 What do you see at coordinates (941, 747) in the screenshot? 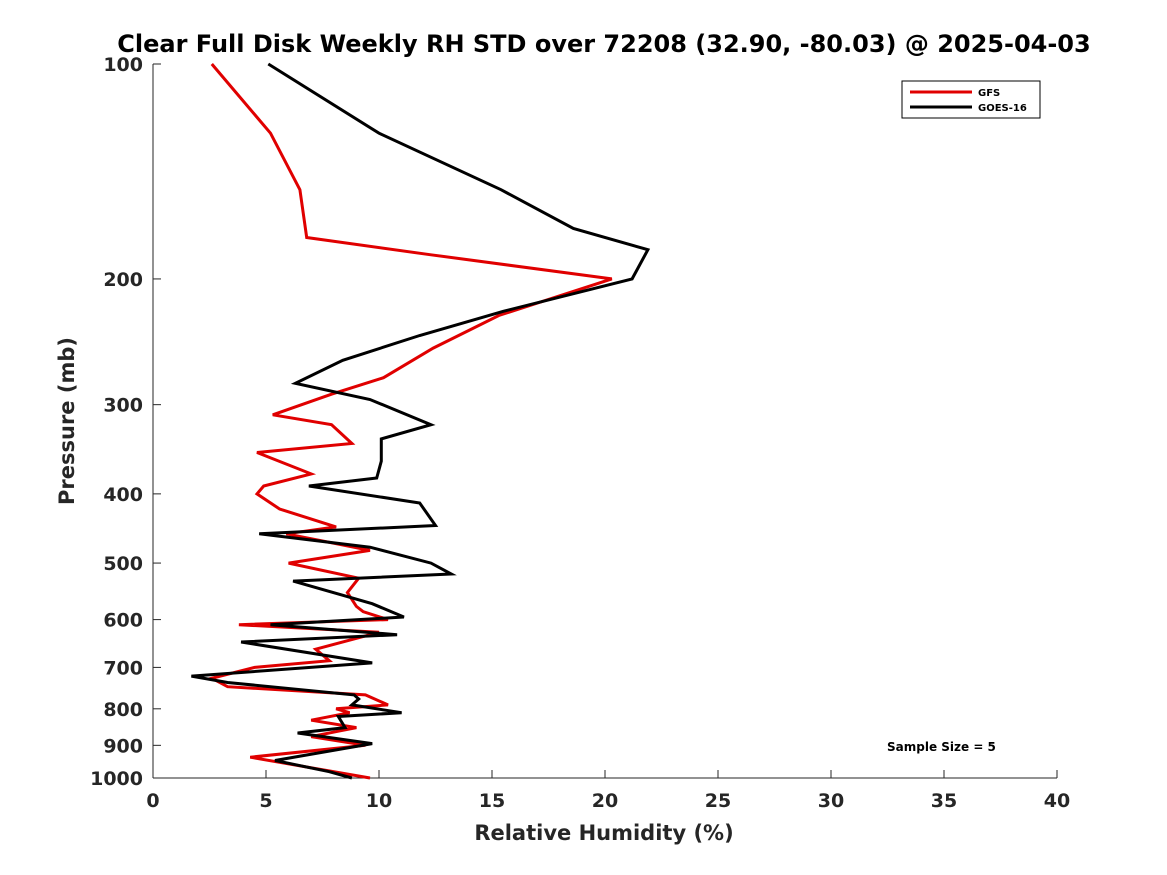
I see `sample-size-annotation: Sample Size = 5` at bounding box center [941, 747].